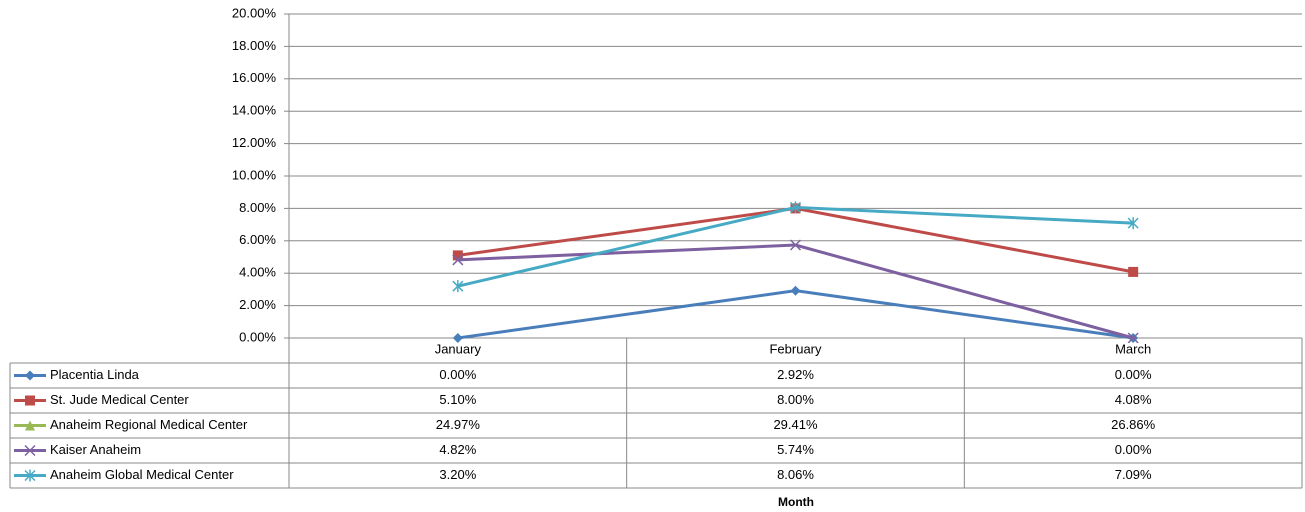  I want to click on legend-entry: Placentia Linda, so click(77, 374).